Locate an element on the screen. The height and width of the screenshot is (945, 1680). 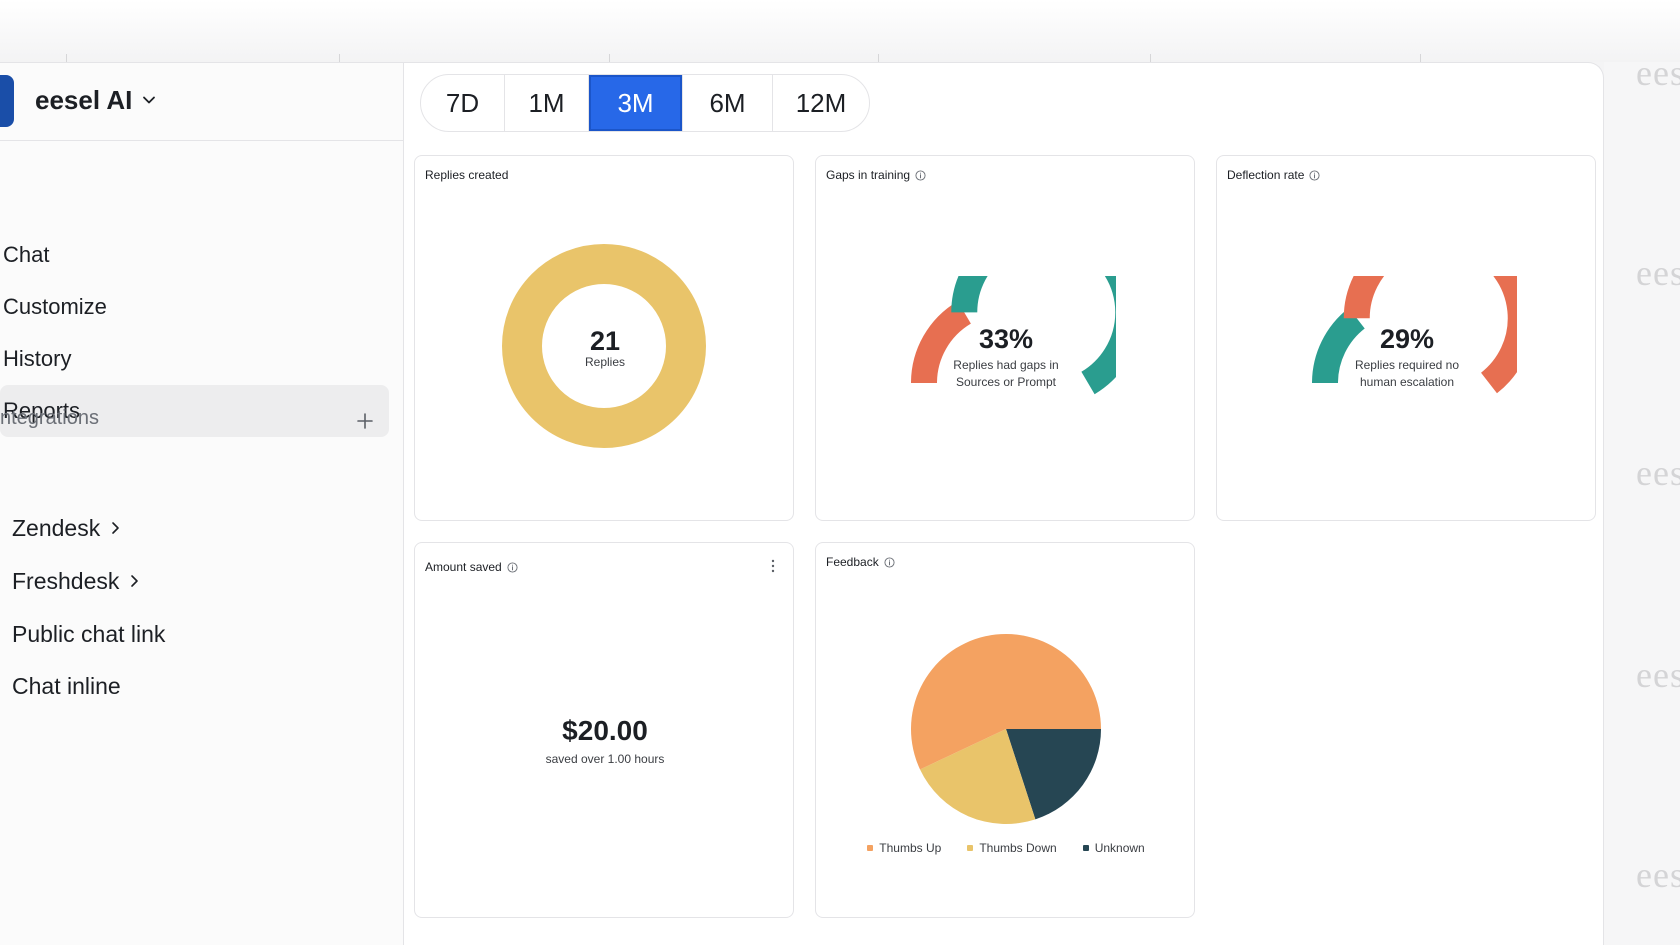
legend-item: Unknown is located at coordinates (1113, 848).